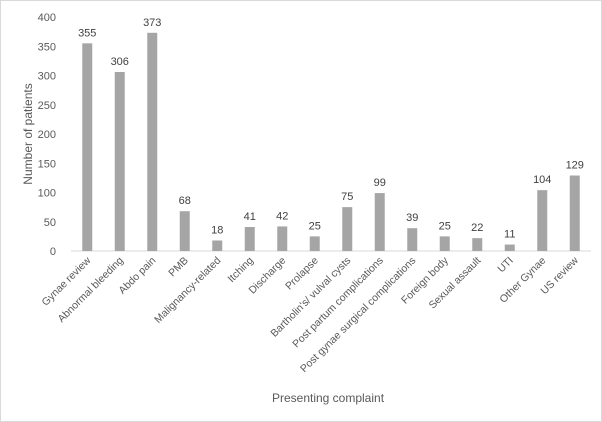 The height and width of the screenshot is (422, 602). What do you see at coordinates (505, 265) in the screenshot?
I see `x-tick-label: UTI` at bounding box center [505, 265].